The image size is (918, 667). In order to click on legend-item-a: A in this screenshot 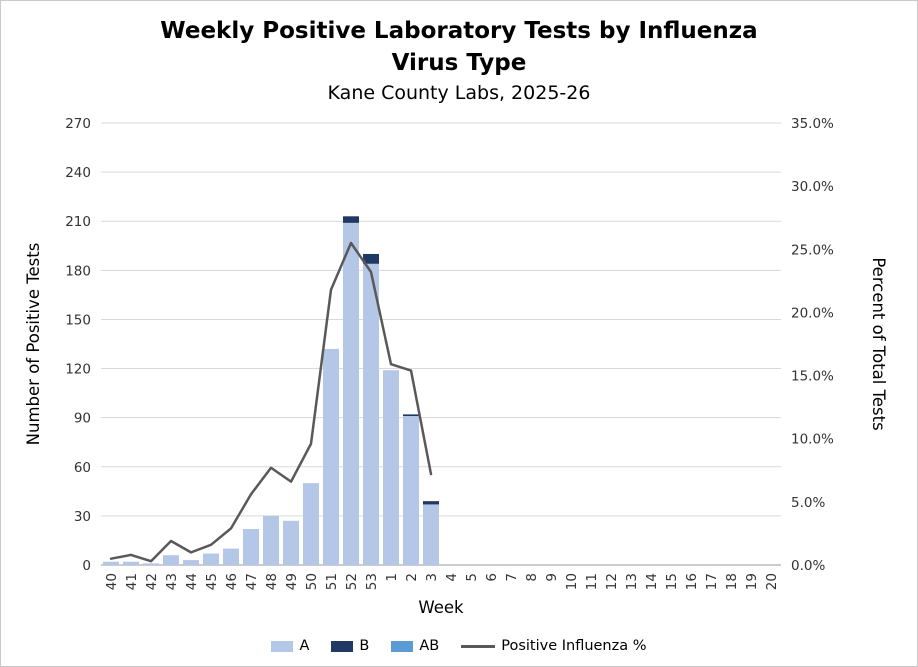, I will do `click(290, 646)`.